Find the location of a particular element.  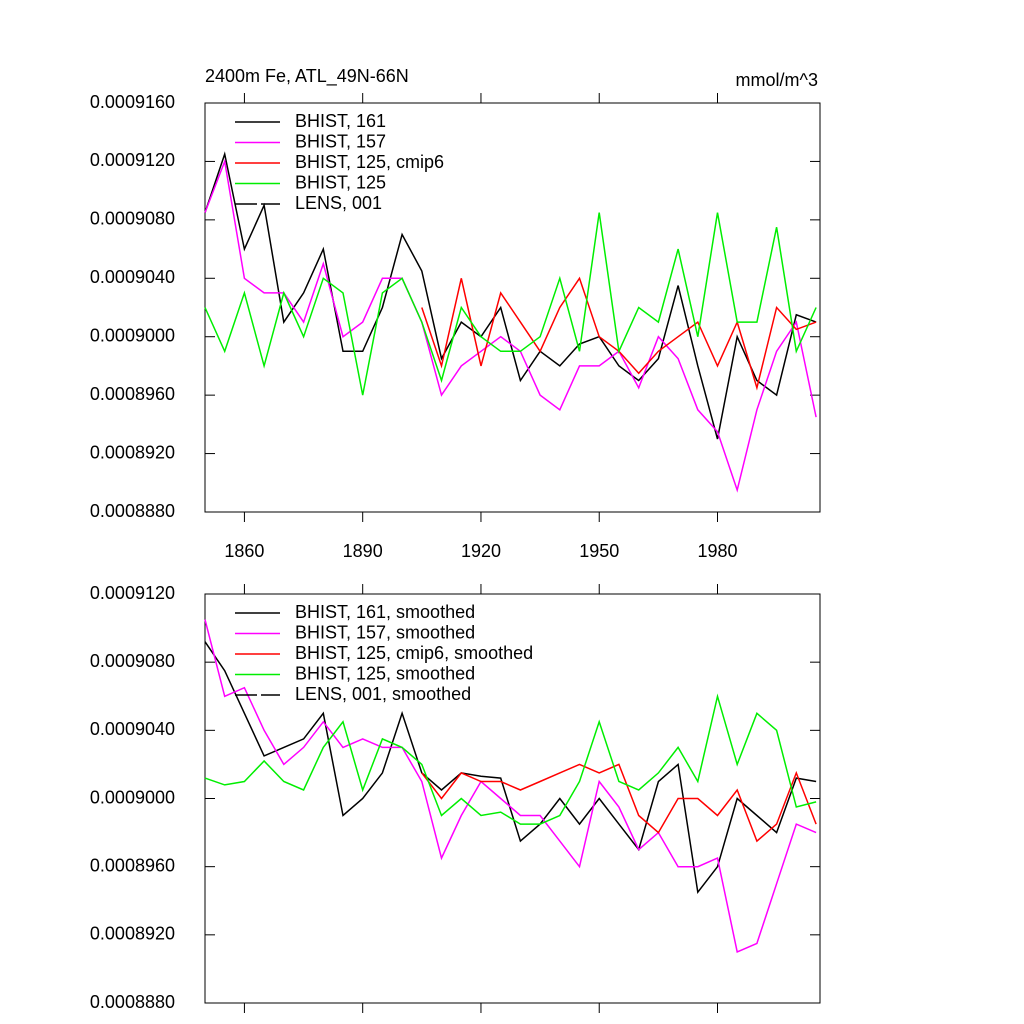

legend-label: BHIST, 125, cmip6 is located at coordinates (369, 162).